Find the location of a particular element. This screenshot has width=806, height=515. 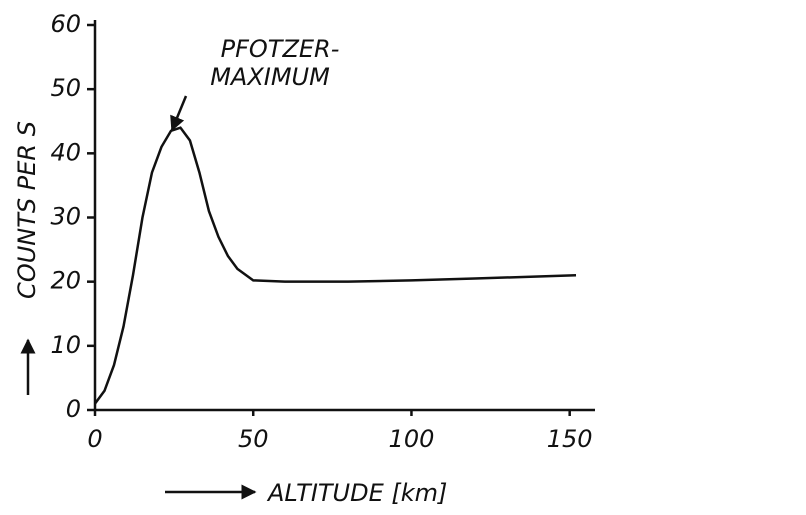

y-tick-label: 60 is located at coordinates (65, 24).